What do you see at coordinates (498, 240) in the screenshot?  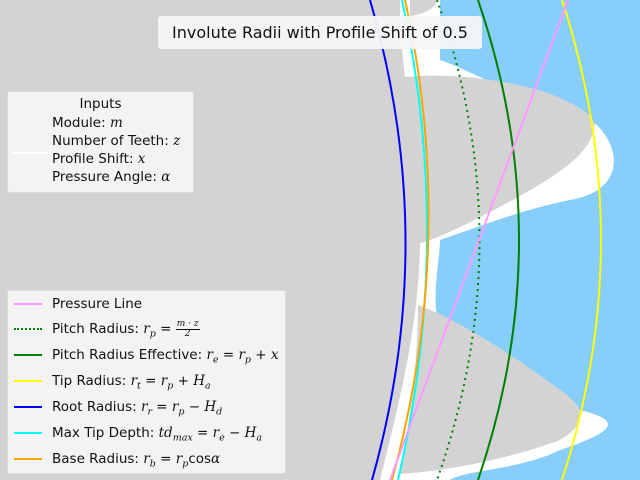 I see `pitch-radius-effective-arc` at bounding box center [498, 240].